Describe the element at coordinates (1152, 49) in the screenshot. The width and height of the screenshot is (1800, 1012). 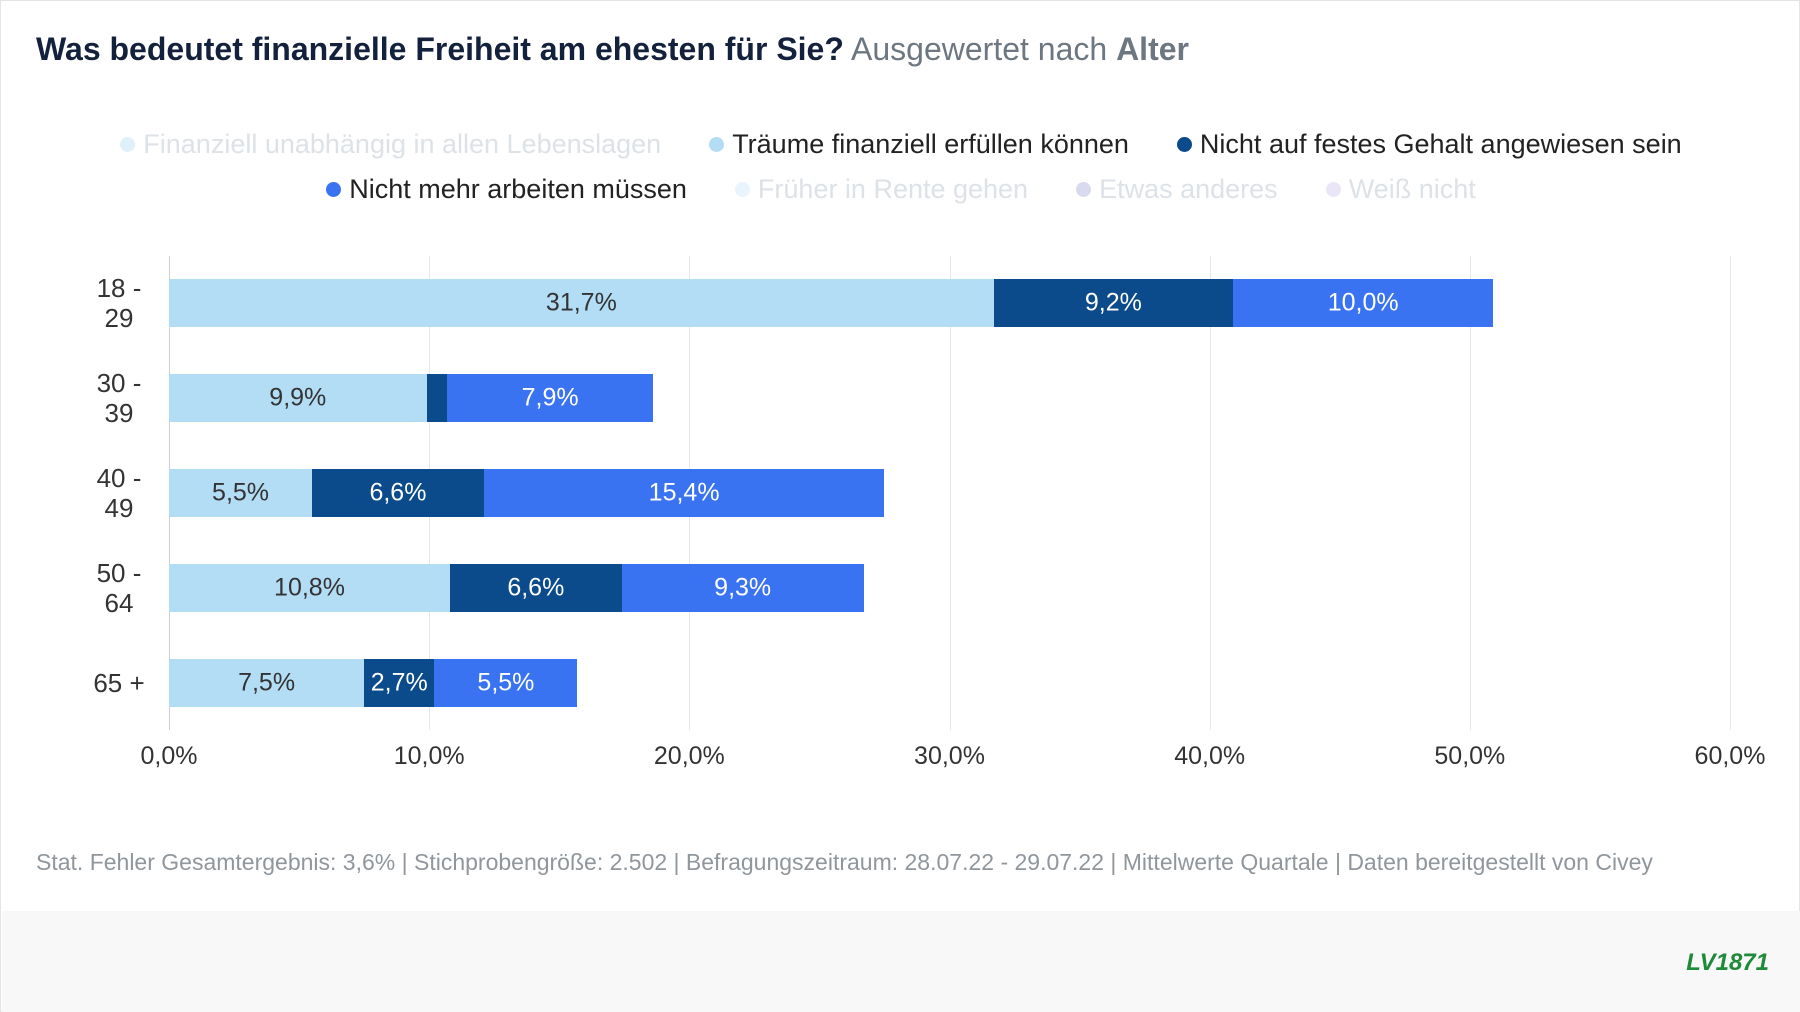
I see `subtitle-emphasis: Alter` at that location.